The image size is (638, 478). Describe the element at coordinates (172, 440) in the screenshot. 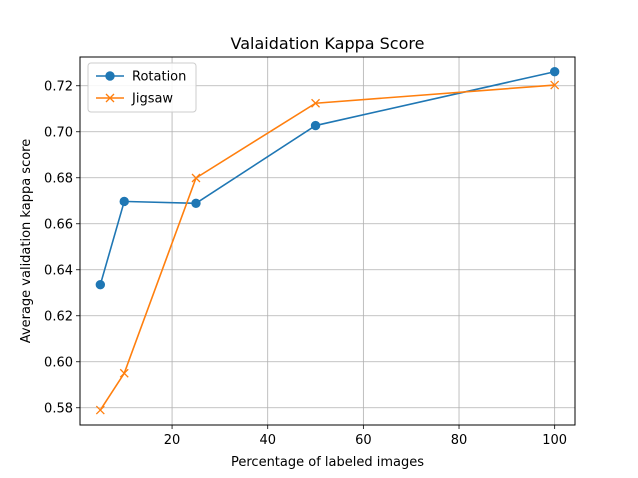

I see `x-tick-label: 20` at that location.